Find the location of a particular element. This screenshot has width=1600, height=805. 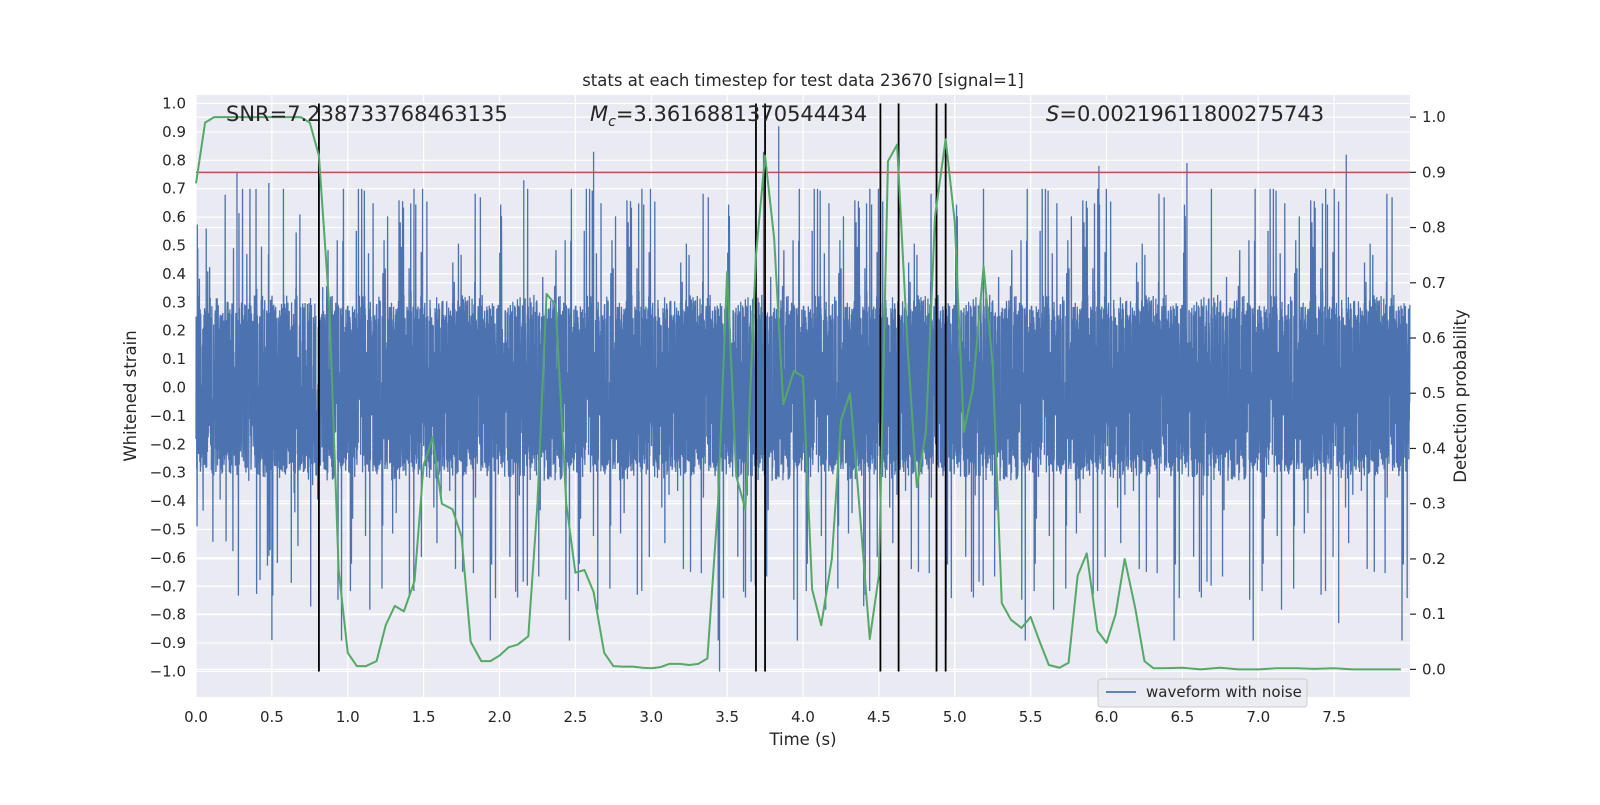

x-tick-label: 4.5 is located at coordinates (879, 717).